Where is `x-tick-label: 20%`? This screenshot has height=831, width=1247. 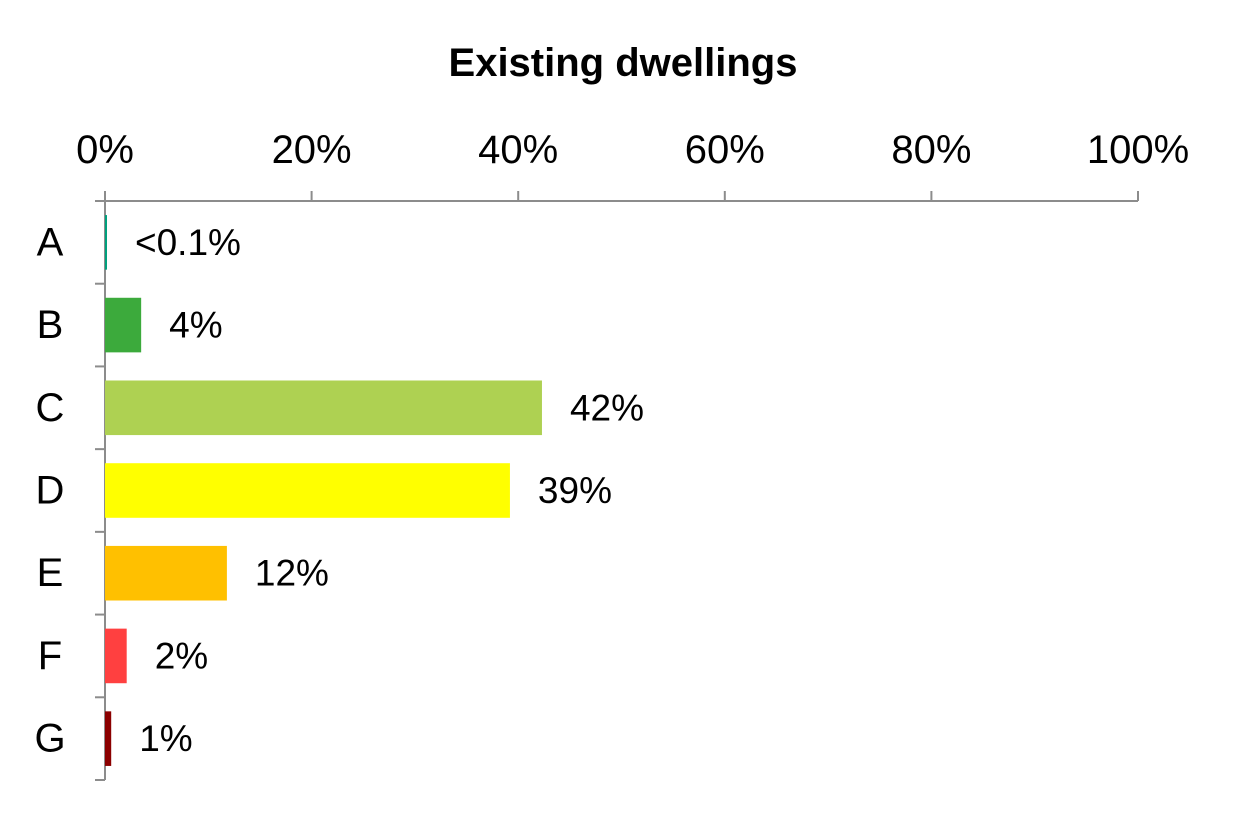 x-tick-label: 20% is located at coordinates (312, 150).